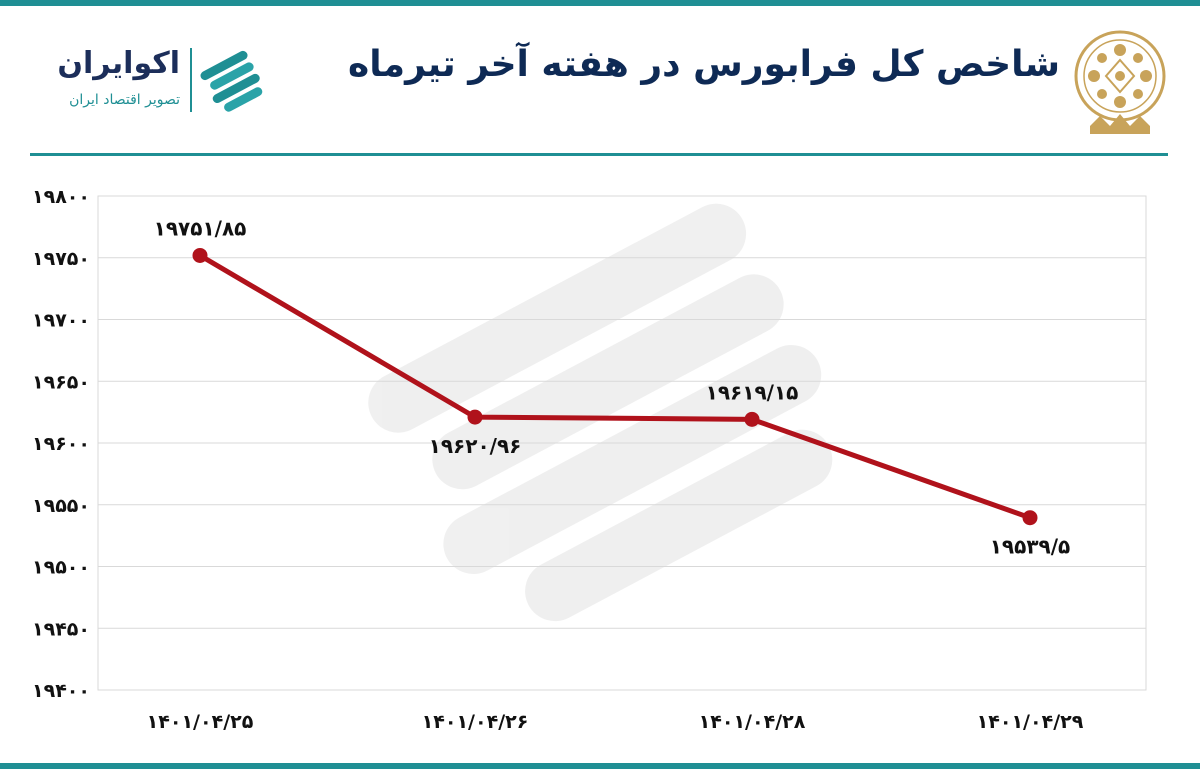  What do you see at coordinates (599, 154) in the screenshot?
I see `header-divider` at bounding box center [599, 154].